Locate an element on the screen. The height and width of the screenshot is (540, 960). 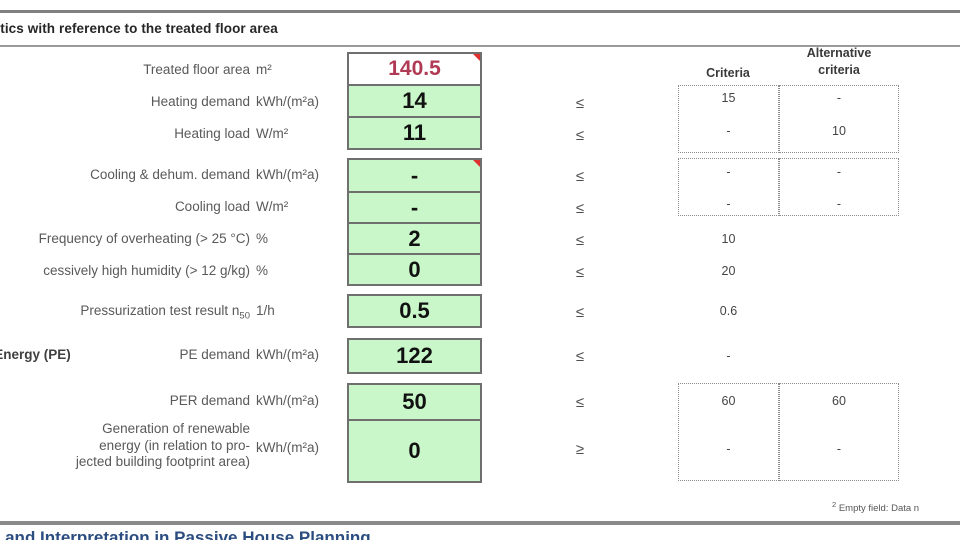
value-per-demand: 50 is located at coordinates (414, 402).